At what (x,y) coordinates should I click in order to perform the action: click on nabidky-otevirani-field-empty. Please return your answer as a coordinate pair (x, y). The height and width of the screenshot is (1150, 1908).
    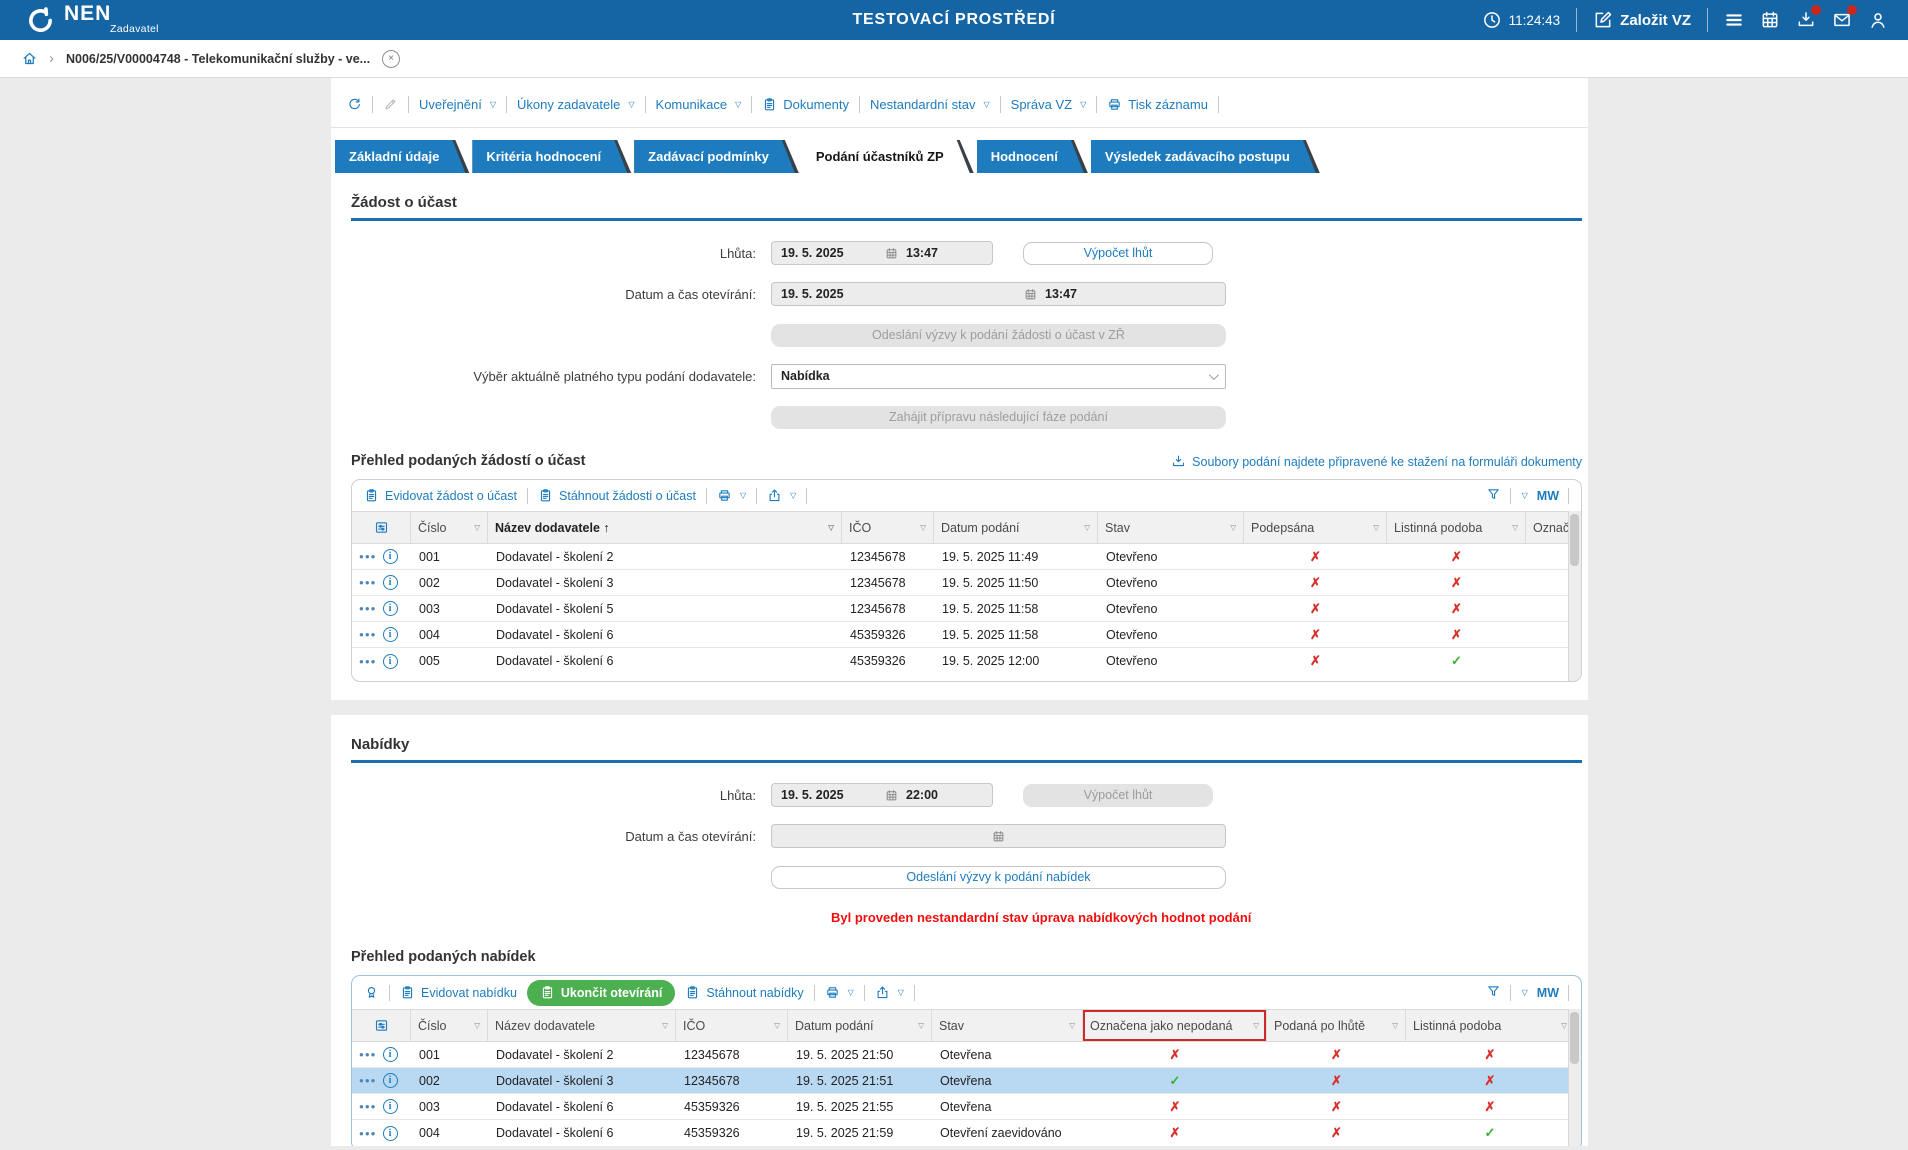
    Looking at the image, I should click on (998, 836).